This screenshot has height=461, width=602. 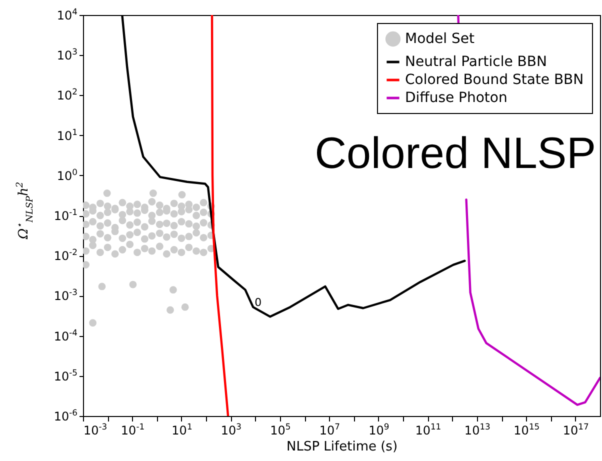 I want to click on y-tick-label: 10$^{-5}$, so click(x=66, y=375).